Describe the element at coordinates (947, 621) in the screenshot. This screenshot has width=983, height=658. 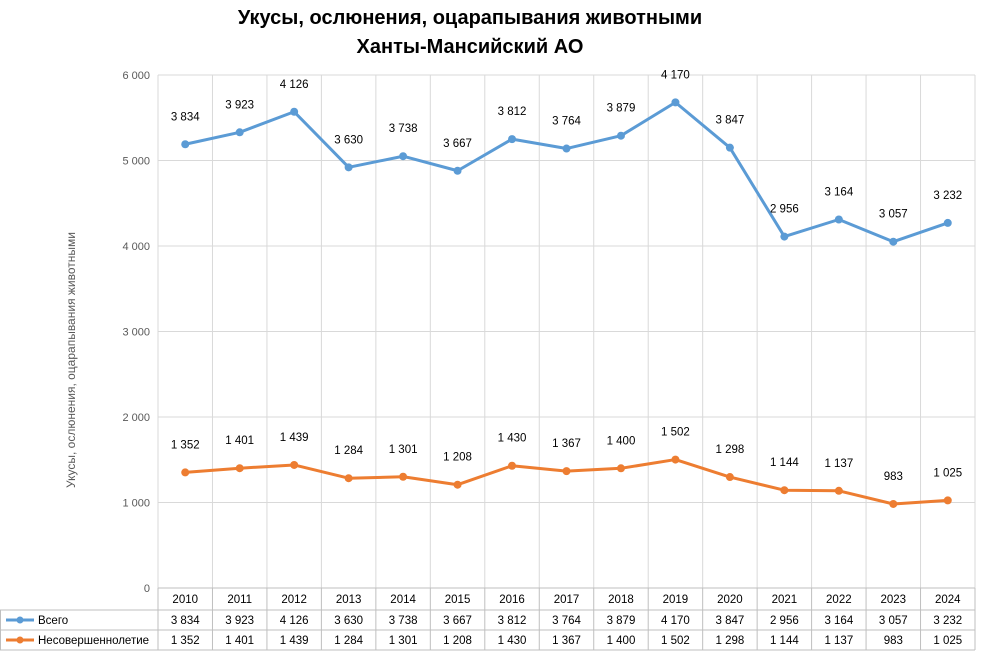
I see `table-cell: 3 232` at that location.